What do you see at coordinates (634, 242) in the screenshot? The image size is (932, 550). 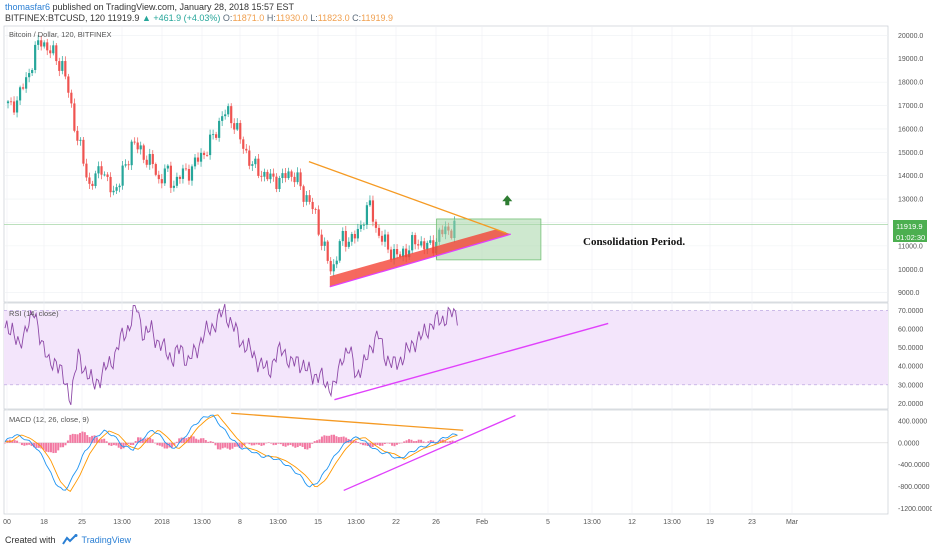 I see `consolidation-annotation: Consolidation Period.` at bounding box center [634, 242].